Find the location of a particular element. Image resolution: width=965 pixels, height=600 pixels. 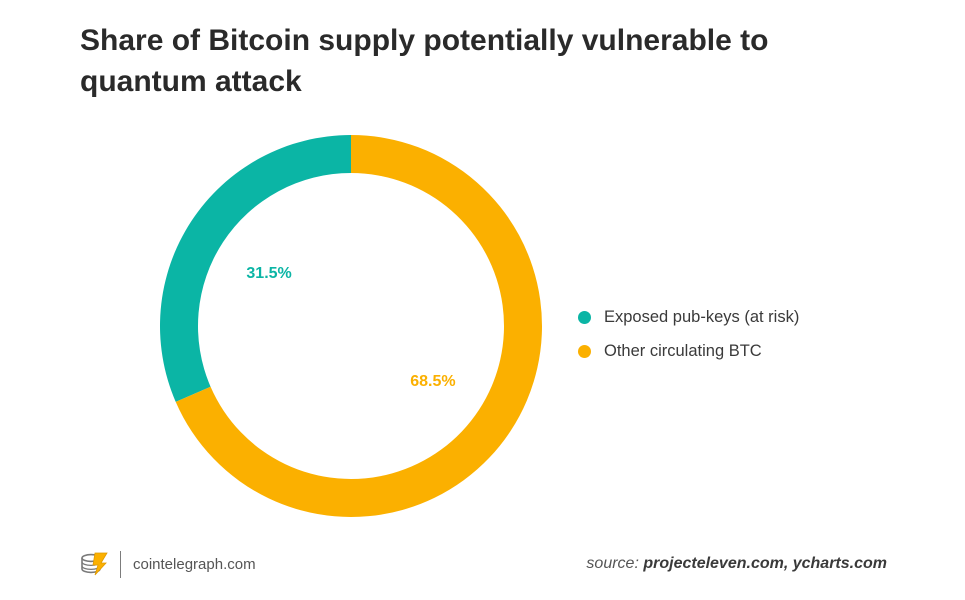

footer-source: source: projecteleven.com, ycharts.com is located at coordinates (736, 564).